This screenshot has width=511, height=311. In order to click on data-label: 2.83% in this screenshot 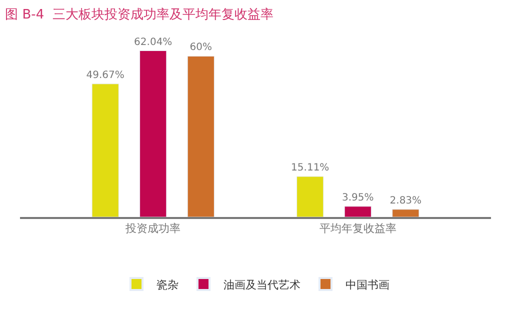, I will do `click(406, 200)`.